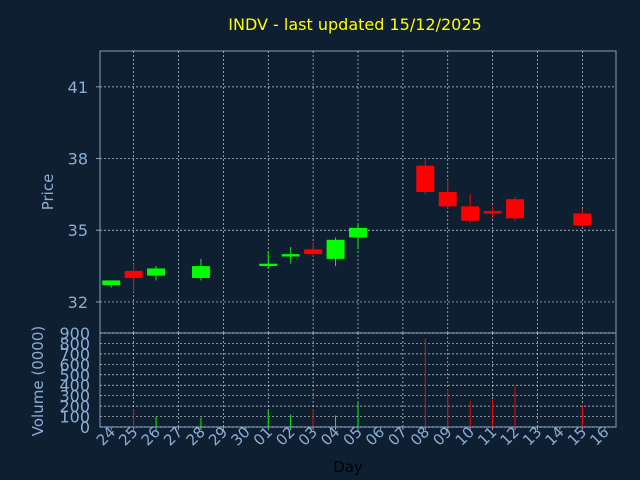 The width and height of the screenshot is (640, 480). Describe the element at coordinates (78, 159) in the screenshot. I see `price-tick-label: 38` at that location.